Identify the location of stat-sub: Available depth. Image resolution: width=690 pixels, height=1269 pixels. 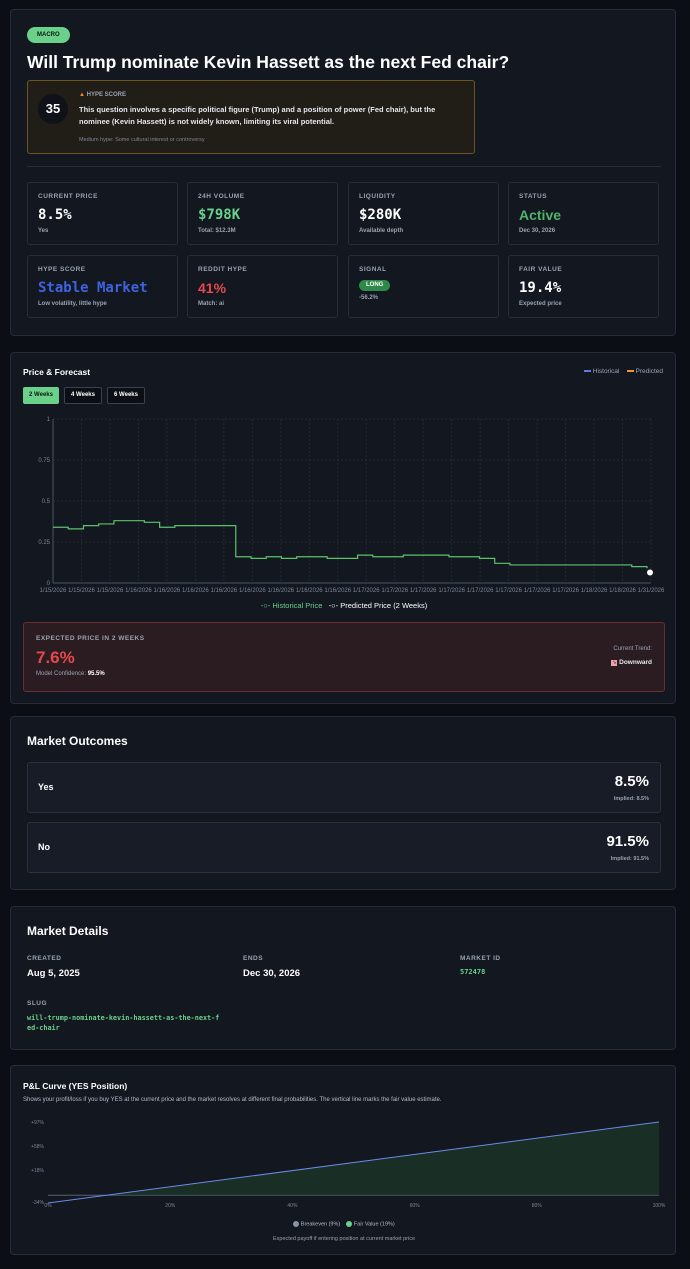
(381, 231).